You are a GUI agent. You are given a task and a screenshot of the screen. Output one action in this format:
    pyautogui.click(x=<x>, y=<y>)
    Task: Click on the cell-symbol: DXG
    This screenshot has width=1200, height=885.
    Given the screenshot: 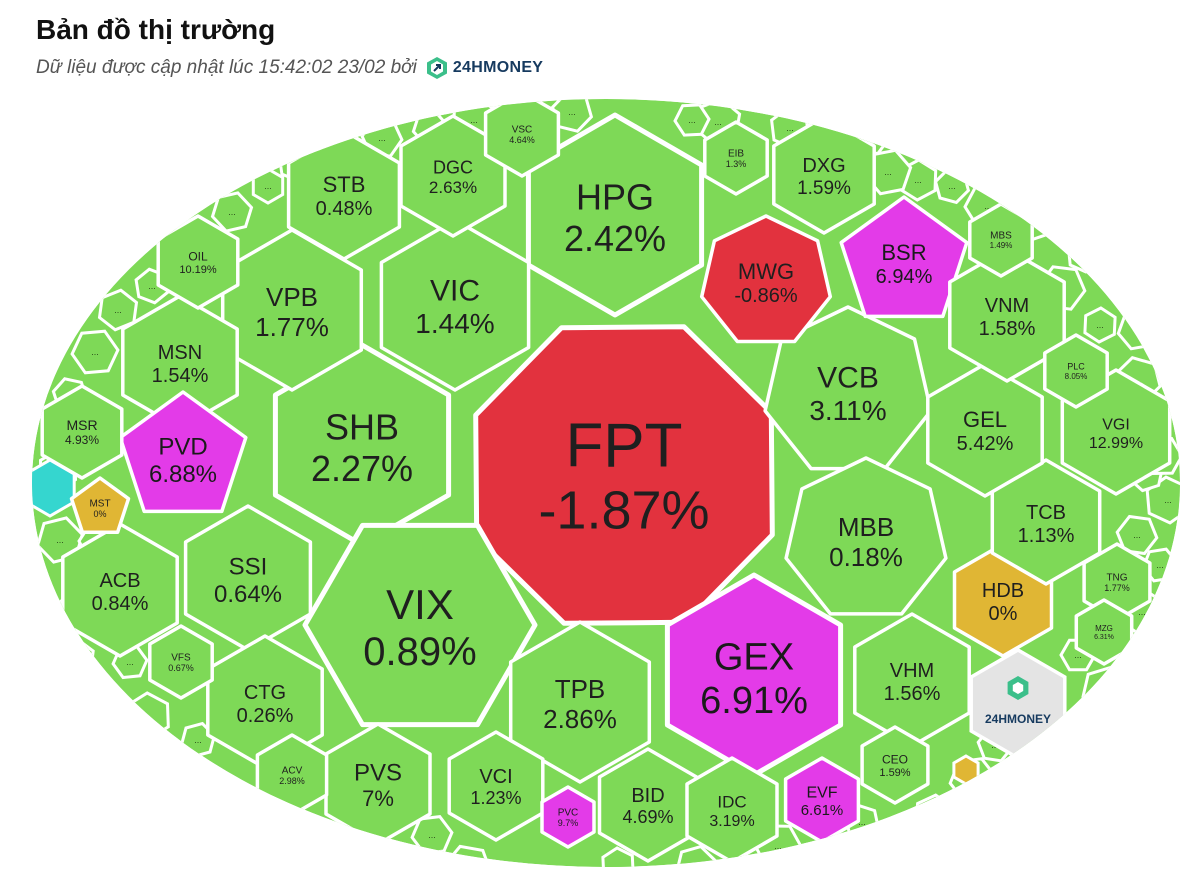 What is the action you would take?
    pyautogui.click(x=823, y=166)
    